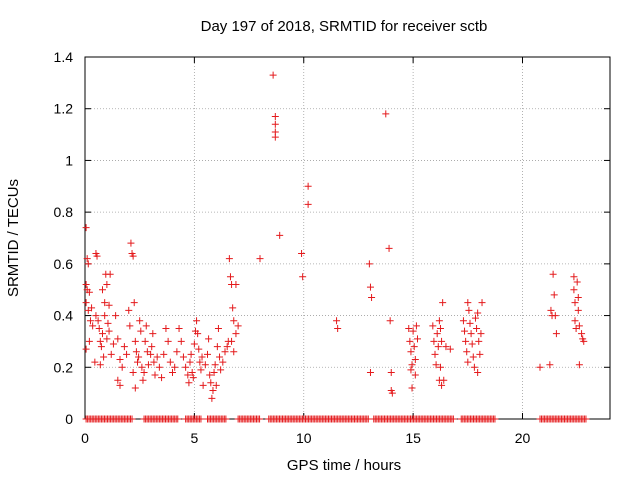  What do you see at coordinates (69, 160) in the screenshot?
I see `y-tick-label: 1` at bounding box center [69, 160].